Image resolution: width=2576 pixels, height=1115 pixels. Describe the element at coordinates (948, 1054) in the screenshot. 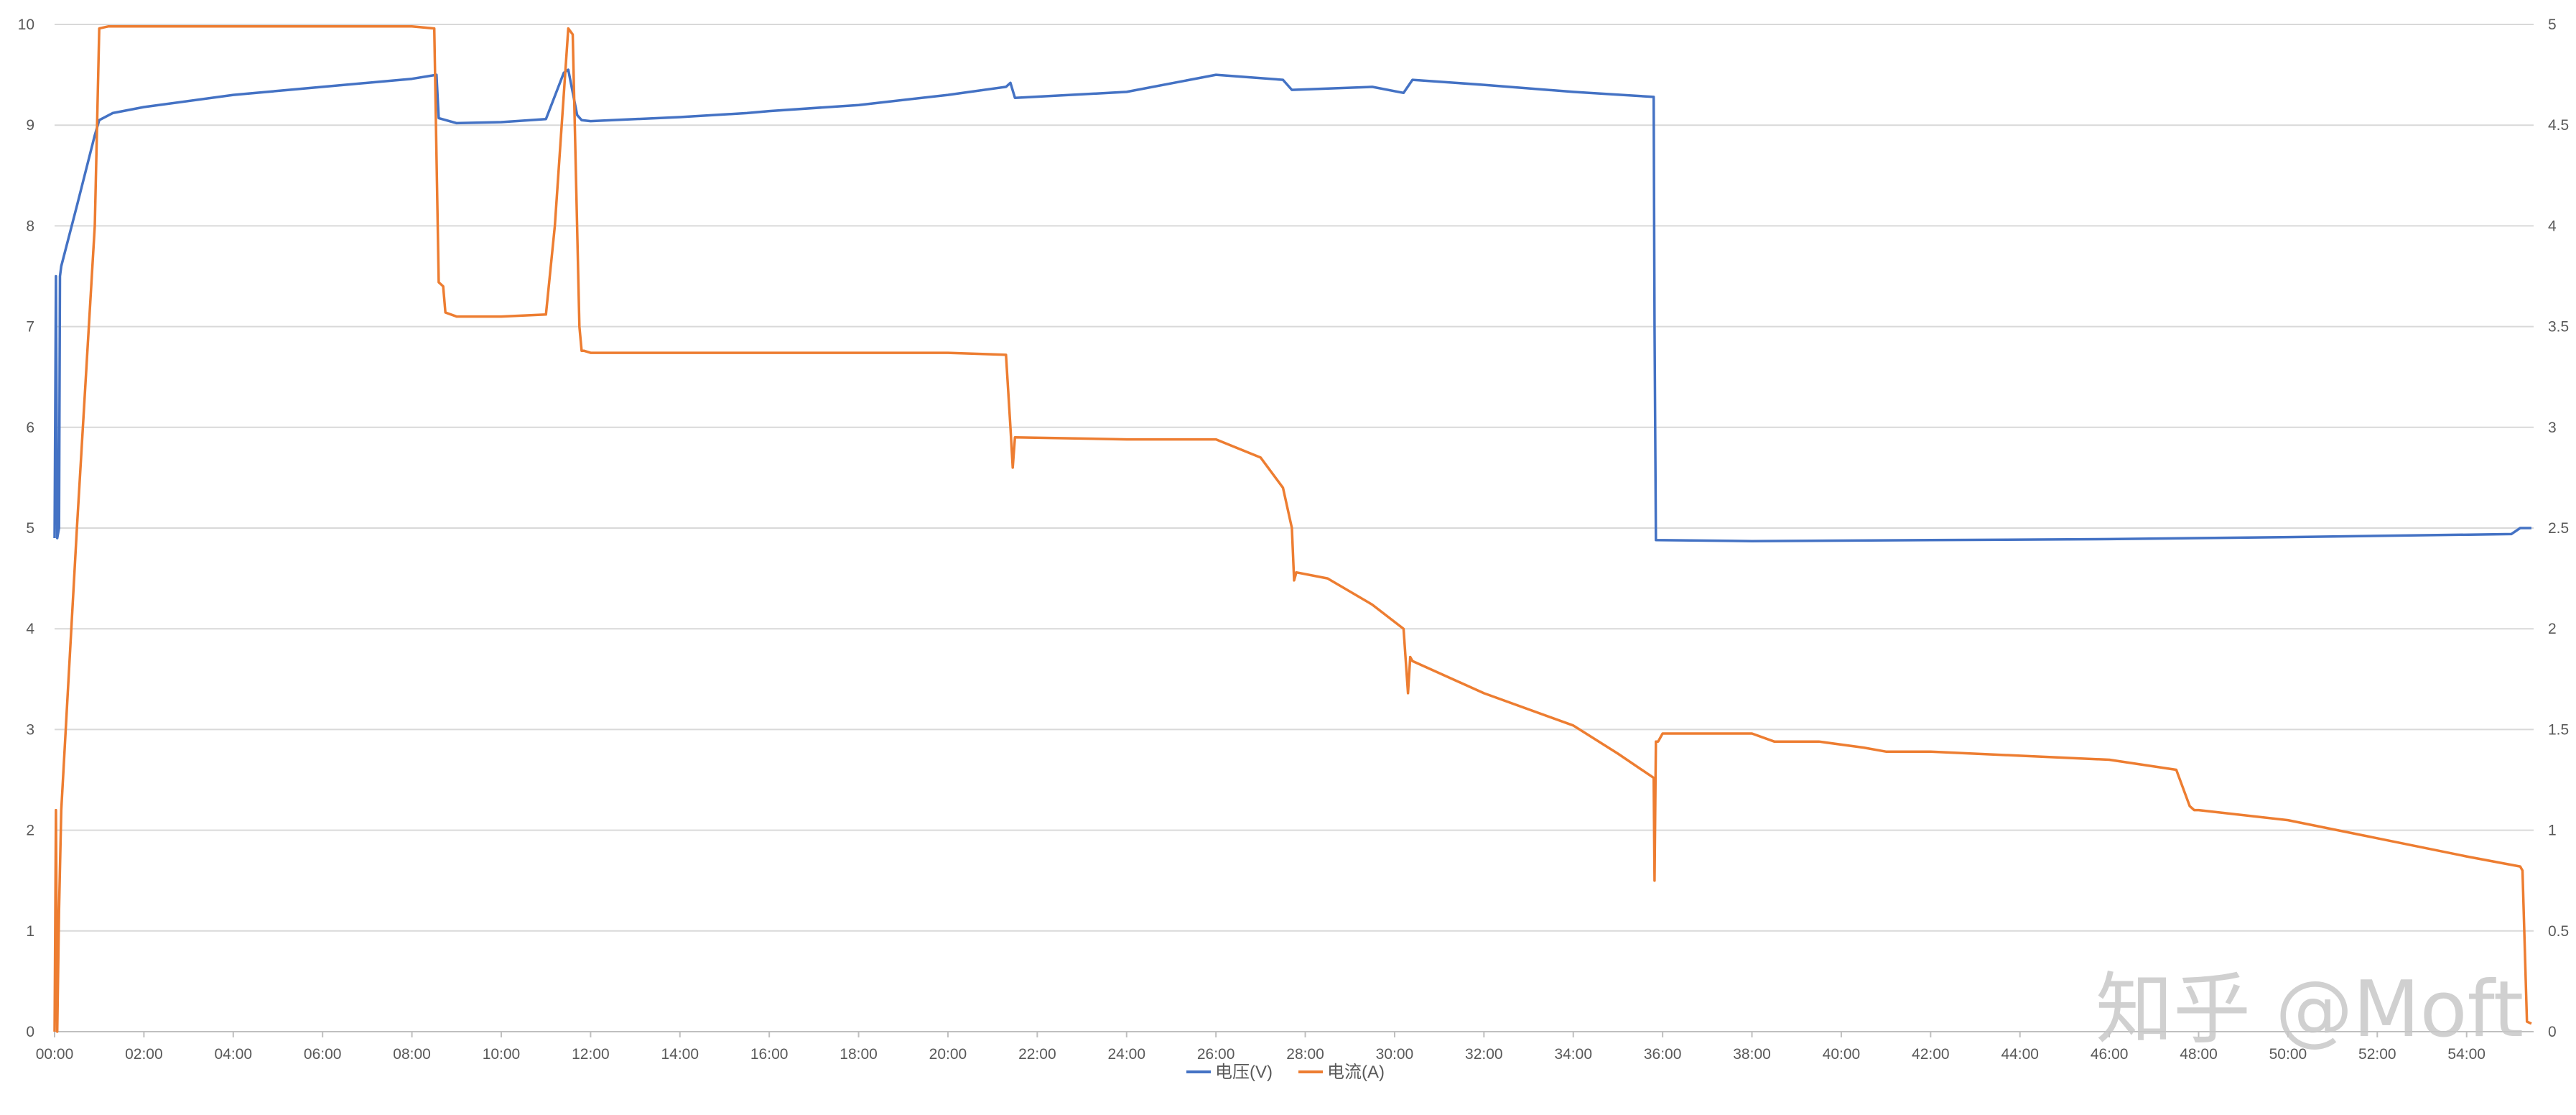

I see `x-tick-label: 20:00` at that location.